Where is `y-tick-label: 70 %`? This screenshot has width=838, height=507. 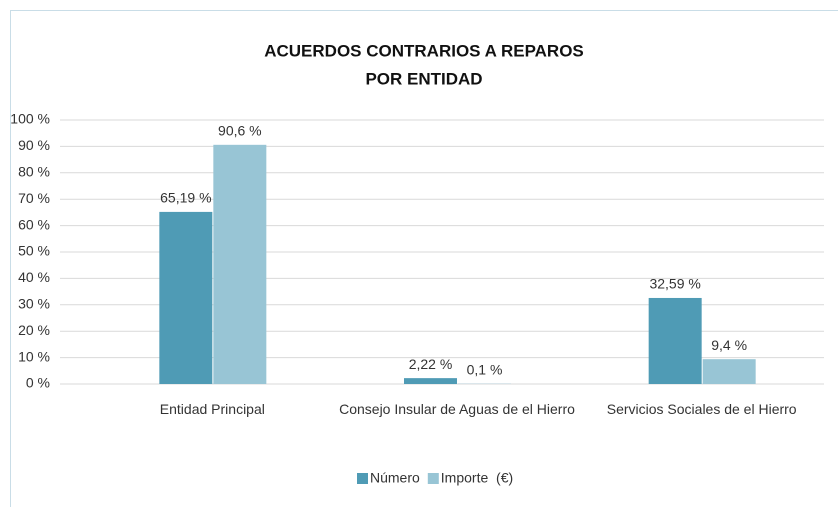
y-tick-label: 70 % is located at coordinates (34, 198).